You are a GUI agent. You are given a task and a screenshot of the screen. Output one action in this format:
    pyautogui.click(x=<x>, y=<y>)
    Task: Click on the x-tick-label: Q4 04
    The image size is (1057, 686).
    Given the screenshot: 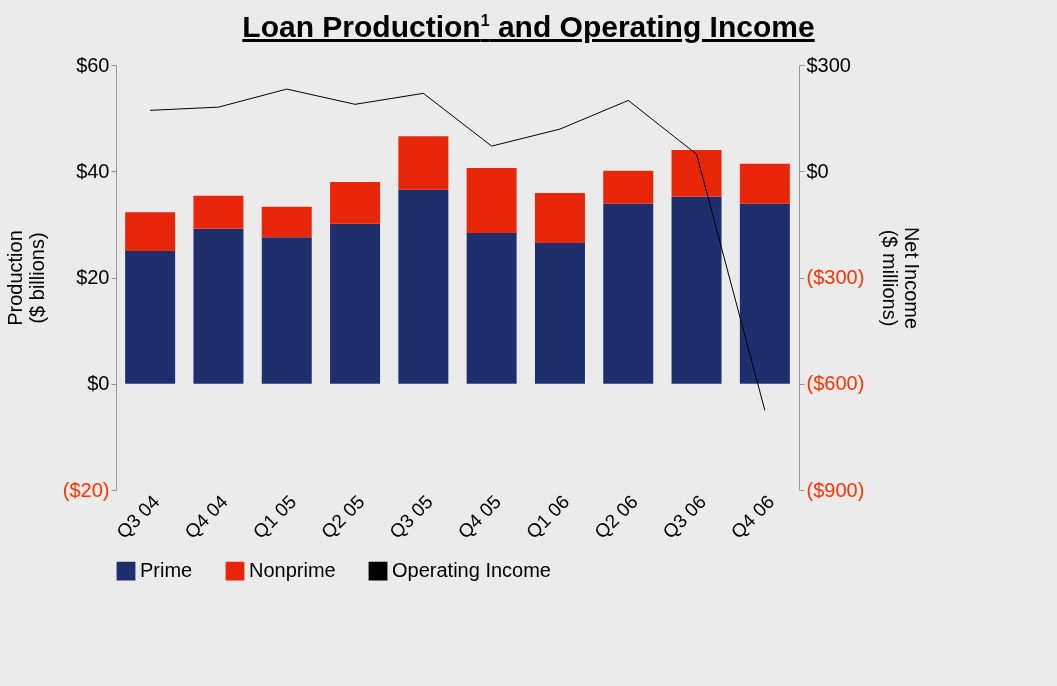 What is the action you would take?
    pyautogui.click(x=206, y=516)
    